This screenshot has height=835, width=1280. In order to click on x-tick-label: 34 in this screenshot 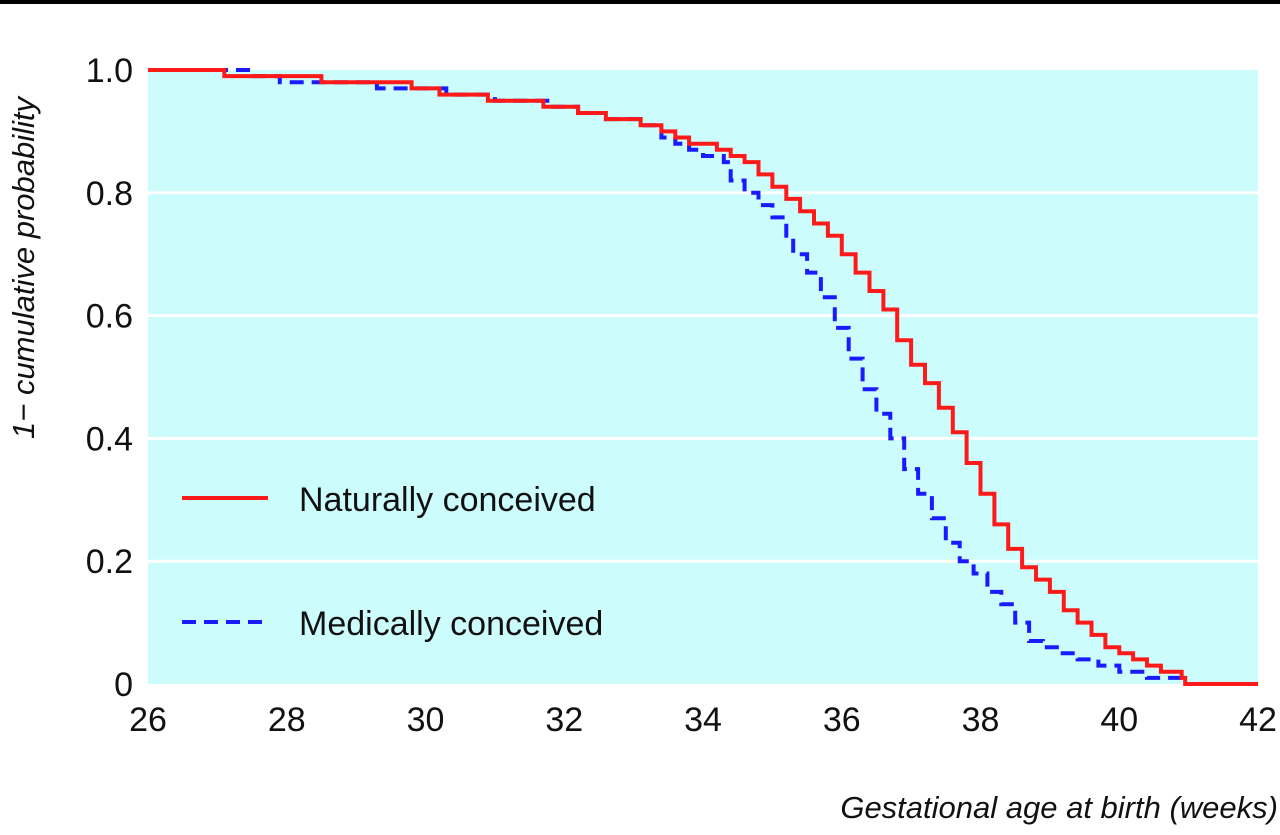, I will do `click(703, 720)`.